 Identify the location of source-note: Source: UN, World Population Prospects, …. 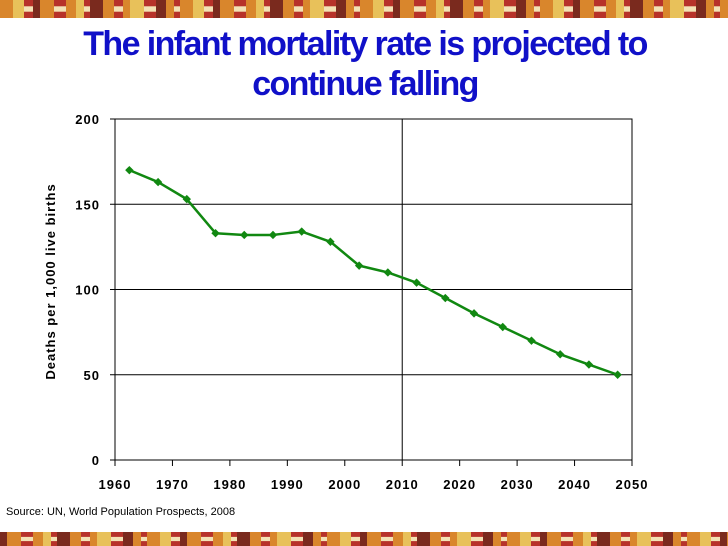
(121, 512).